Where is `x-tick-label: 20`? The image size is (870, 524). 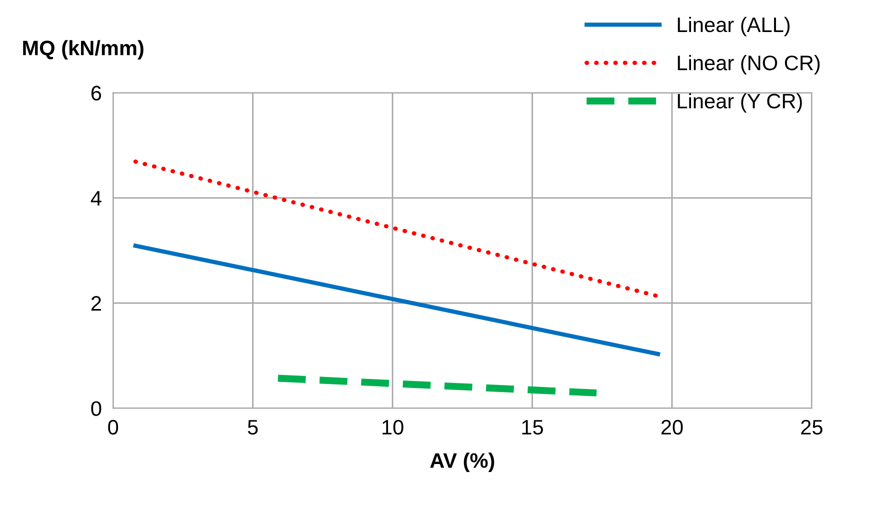 x-tick-label: 20 is located at coordinates (672, 427).